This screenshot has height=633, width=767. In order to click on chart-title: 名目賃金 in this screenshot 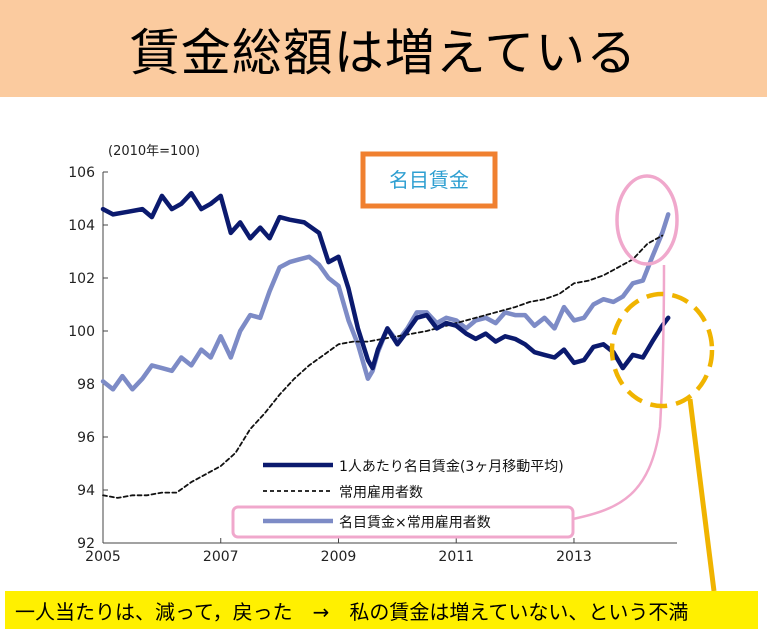, I will do `click(429, 180)`.